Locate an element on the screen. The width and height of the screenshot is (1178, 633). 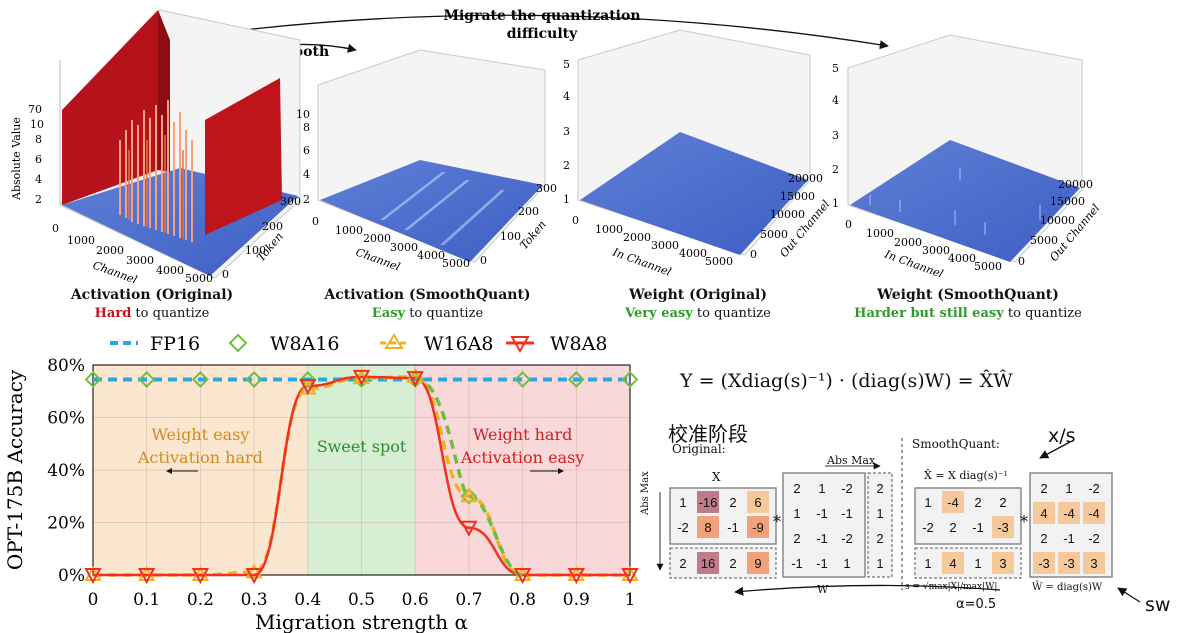
y-tick-label: 80% is located at coordinates (66, 366).